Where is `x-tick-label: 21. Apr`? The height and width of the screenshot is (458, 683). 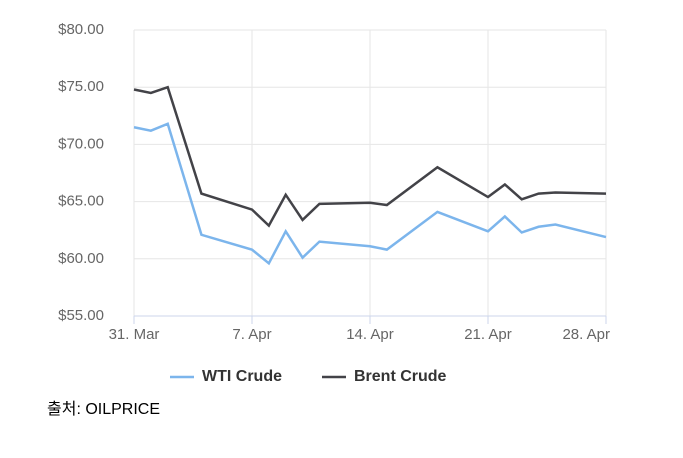 x-tick-label: 21. Apr is located at coordinates (488, 334).